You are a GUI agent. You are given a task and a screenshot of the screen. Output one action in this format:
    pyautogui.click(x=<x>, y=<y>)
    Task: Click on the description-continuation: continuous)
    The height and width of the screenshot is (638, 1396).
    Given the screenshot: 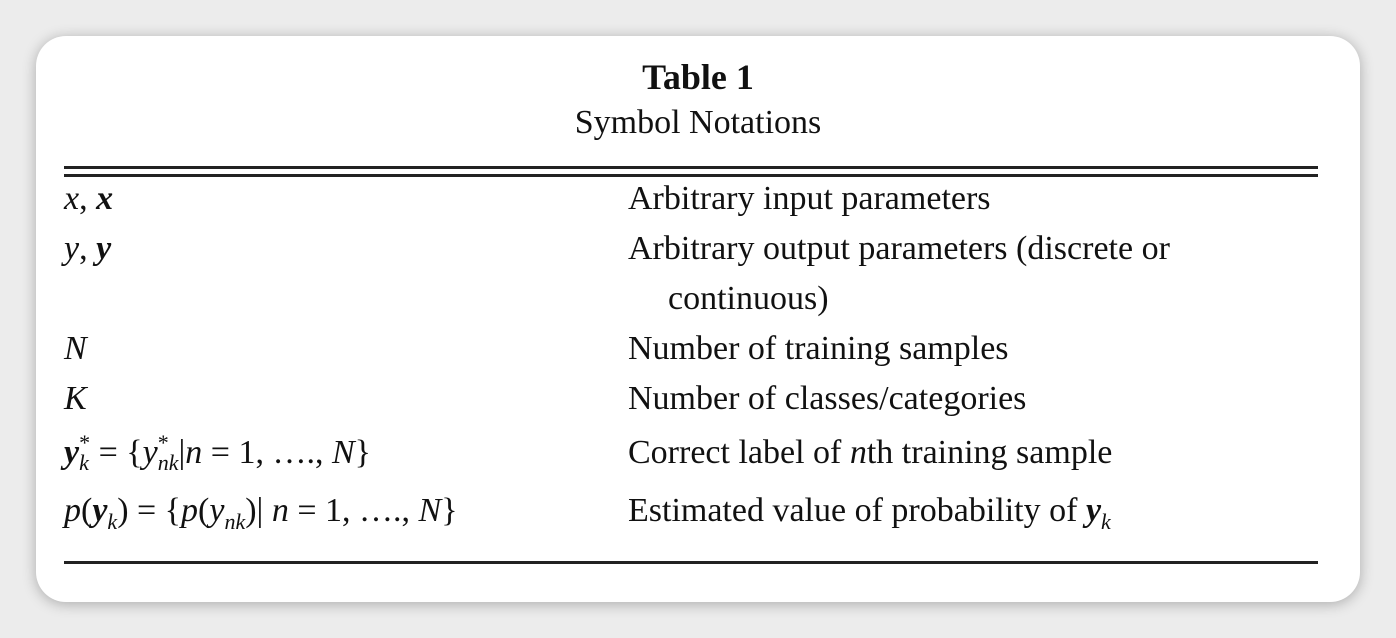 What is the action you would take?
    pyautogui.click(x=748, y=298)
    